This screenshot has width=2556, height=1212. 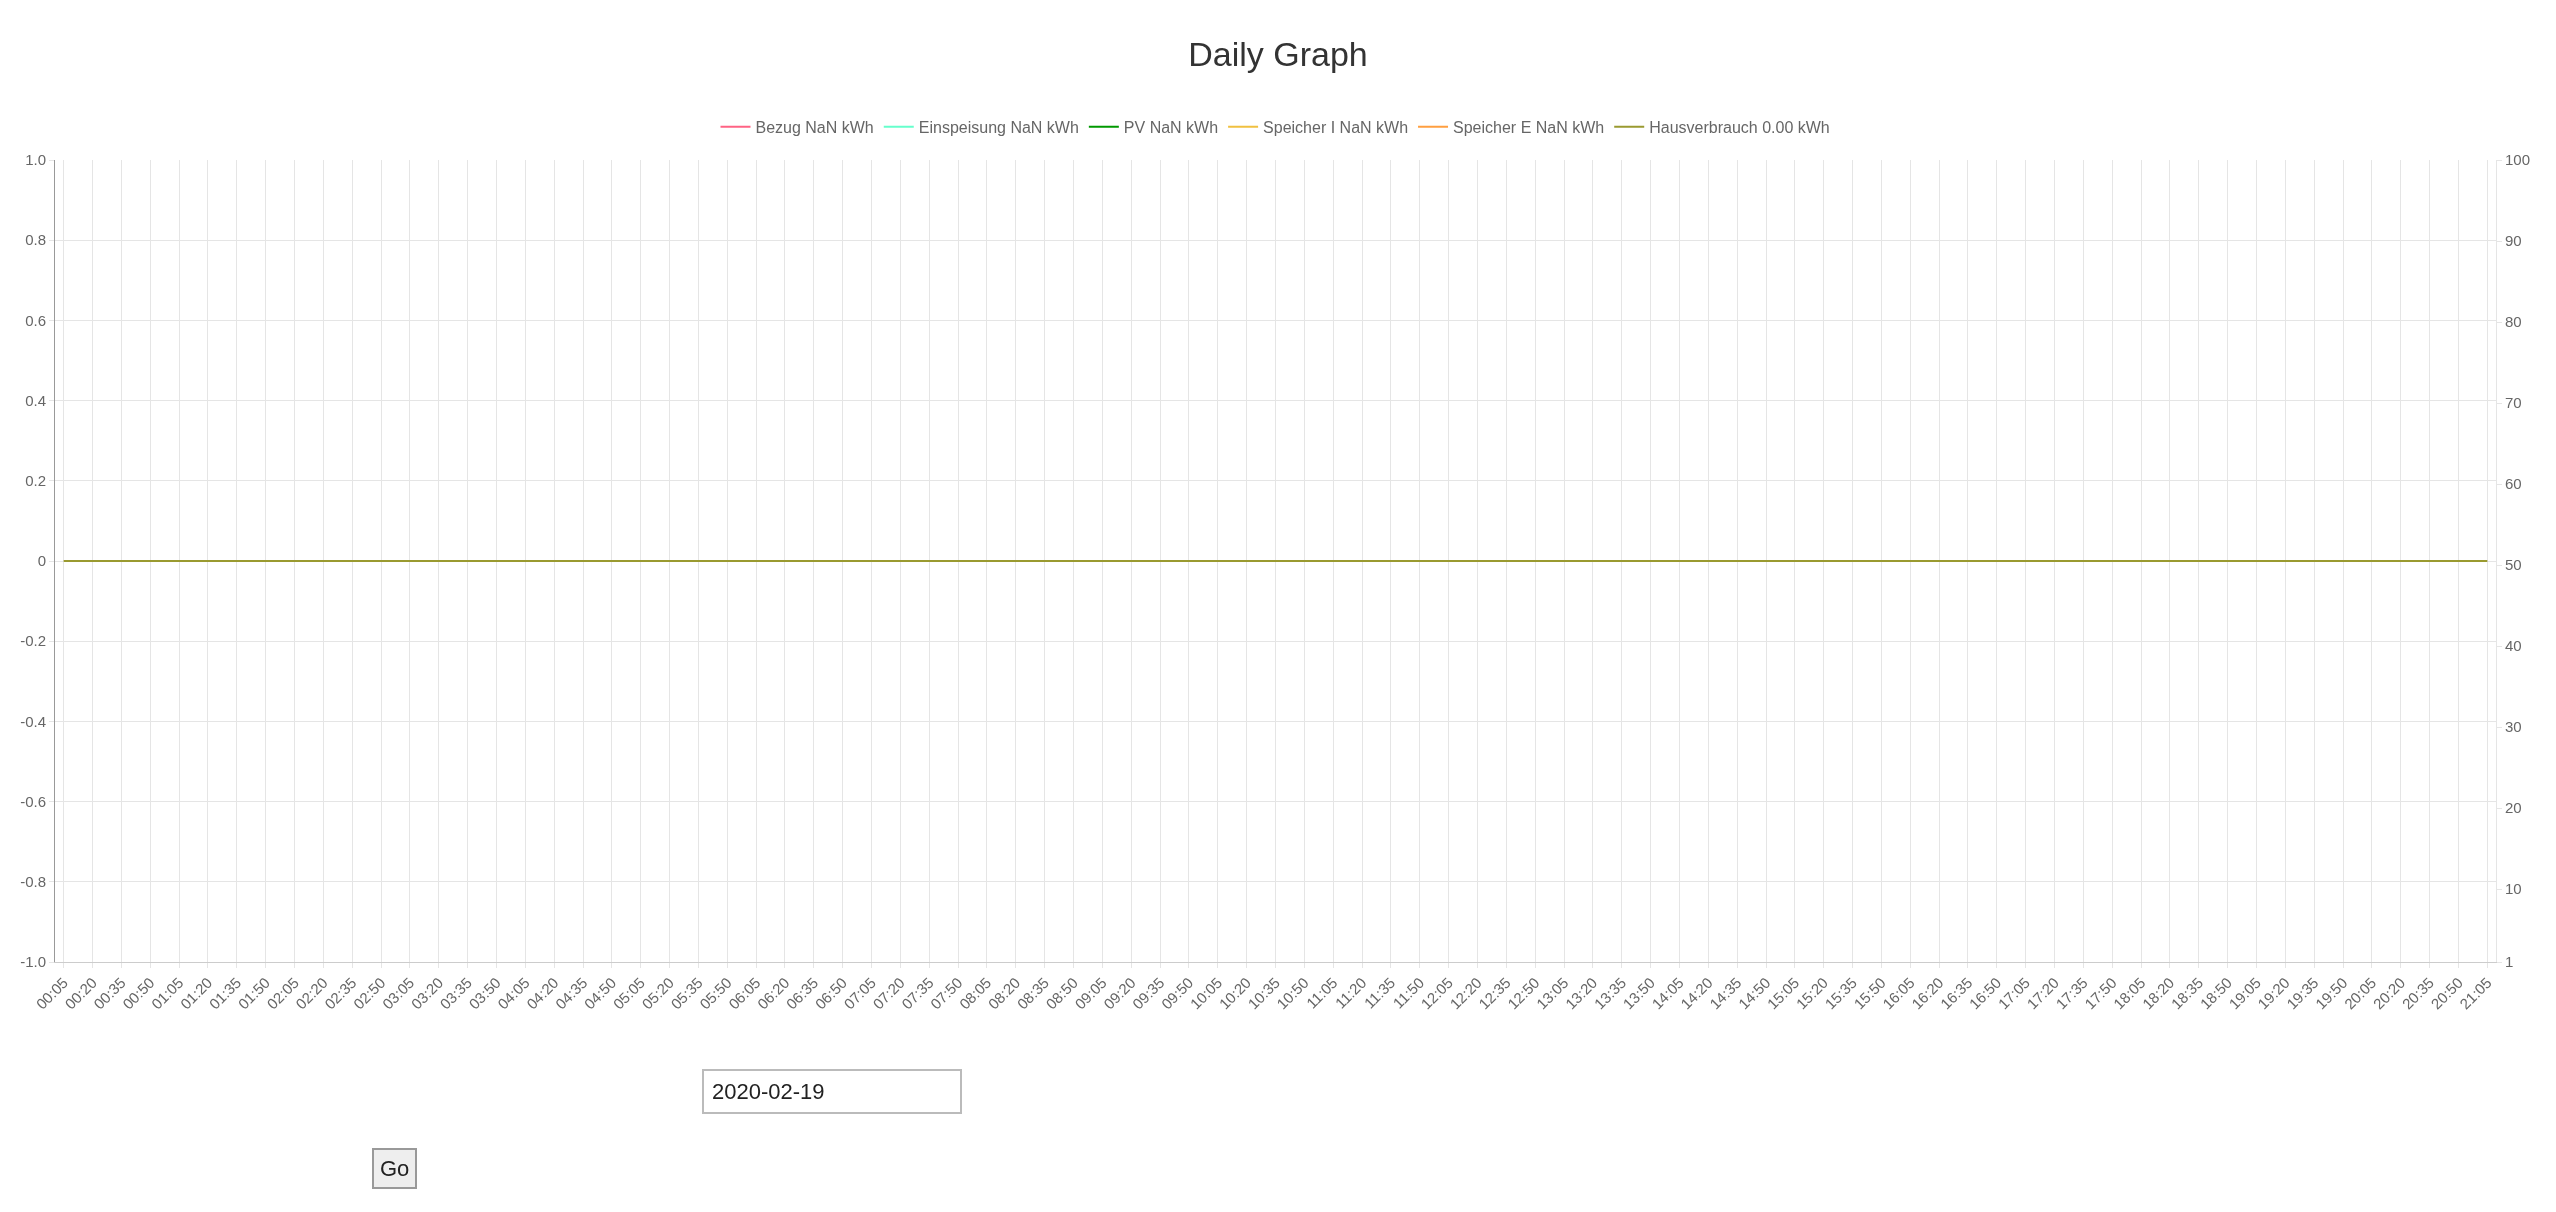 I want to click on legend-label: Speicher E NaN kWh, so click(x=1529, y=128).